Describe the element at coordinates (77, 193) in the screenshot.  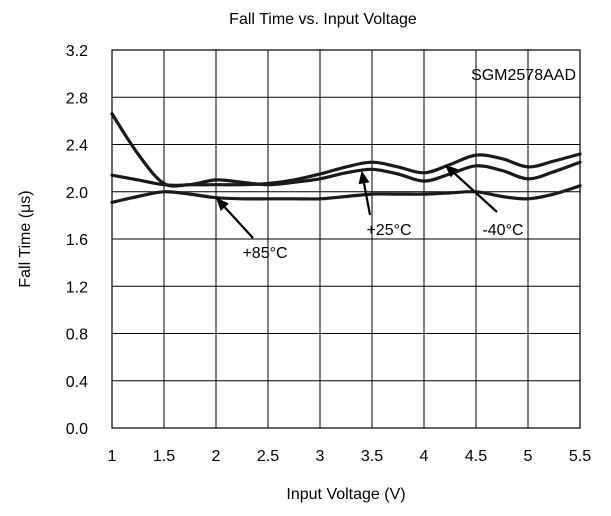
I see `y-tick-label: 2.0` at that location.